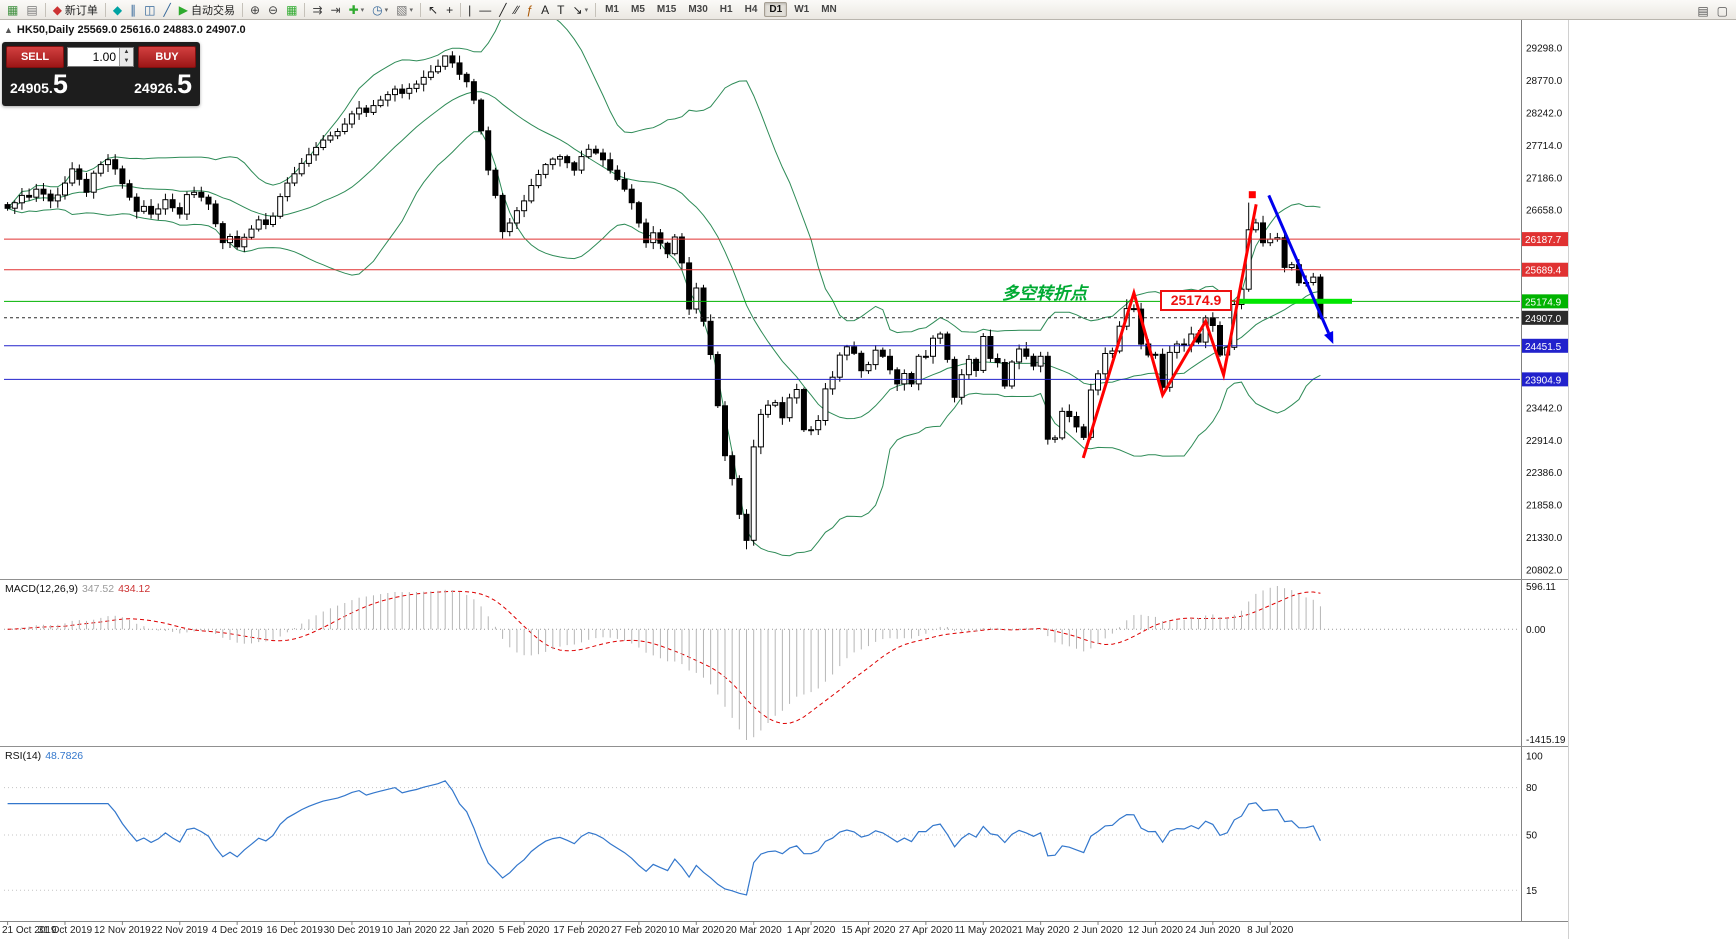 The height and width of the screenshot is (939, 1736). Describe the element at coordinates (155, 88) in the screenshot. I see `buy-price-main: 24926.` at that location.